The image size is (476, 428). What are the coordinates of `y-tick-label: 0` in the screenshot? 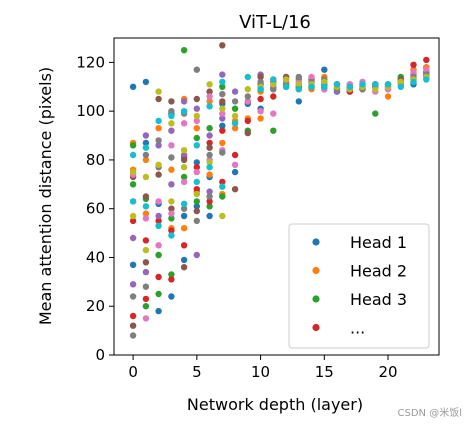 It's located at (100, 355).